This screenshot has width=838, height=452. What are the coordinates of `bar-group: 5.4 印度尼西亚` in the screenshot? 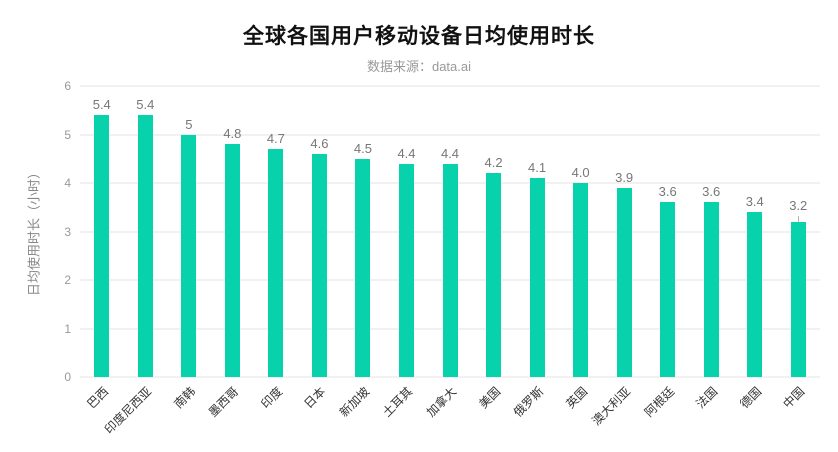 It's located at (135, 261).